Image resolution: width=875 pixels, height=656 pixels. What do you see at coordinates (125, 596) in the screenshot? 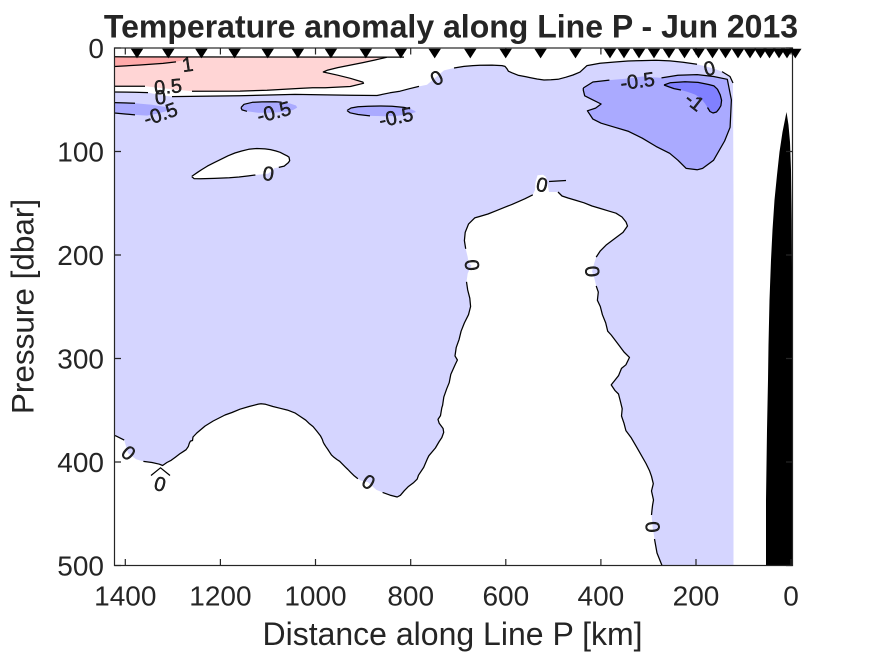
I see `svg-text: 1400` at bounding box center [125, 596].